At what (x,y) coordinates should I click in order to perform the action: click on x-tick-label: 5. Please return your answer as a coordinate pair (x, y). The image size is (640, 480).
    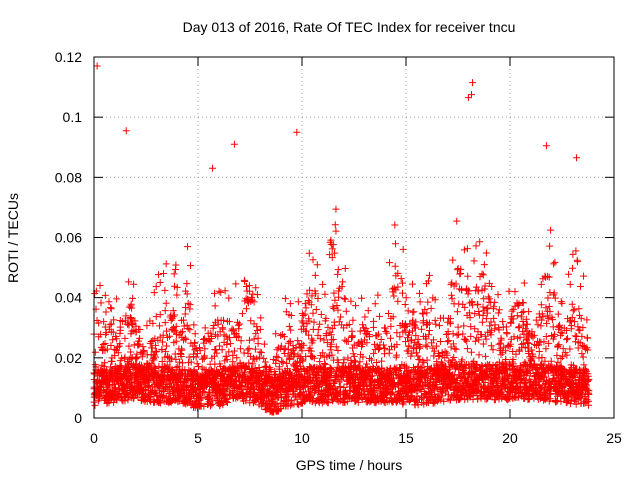
    Looking at the image, I should click on (198, 438).